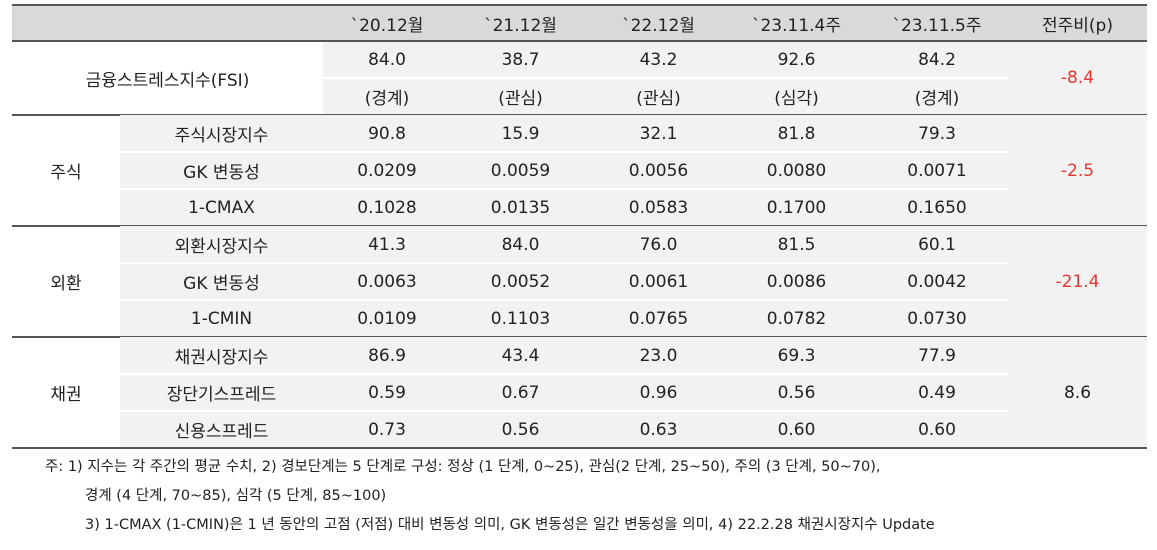  I want to click on value-cell: 0.1028, so click(387, 207).